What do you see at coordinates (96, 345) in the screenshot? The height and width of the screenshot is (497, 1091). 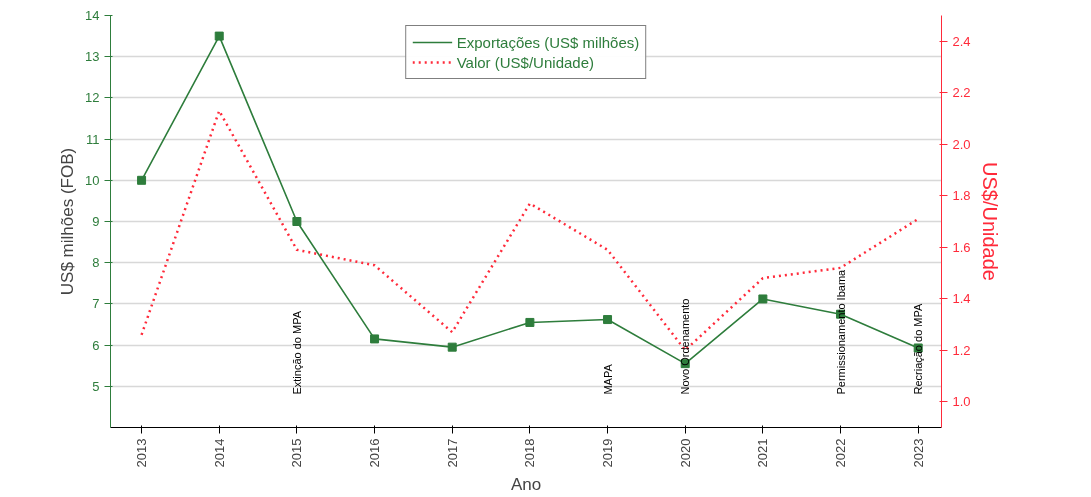 I see `y-tick-label: 6` at bounding box center [96, 345].